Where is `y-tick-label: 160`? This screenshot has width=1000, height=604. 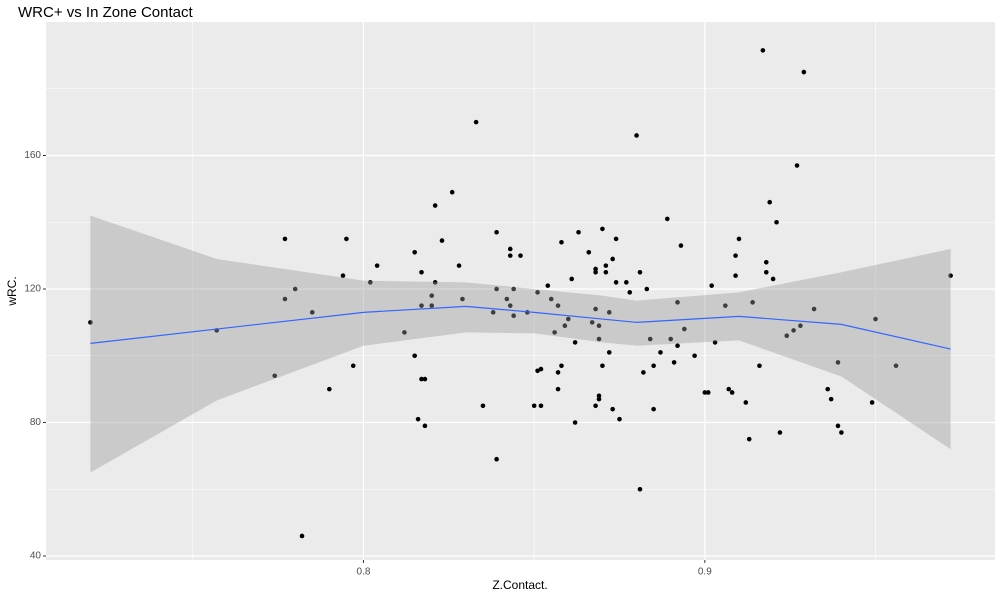
y-tick-label: 160 is located at coordinates (32, 155).